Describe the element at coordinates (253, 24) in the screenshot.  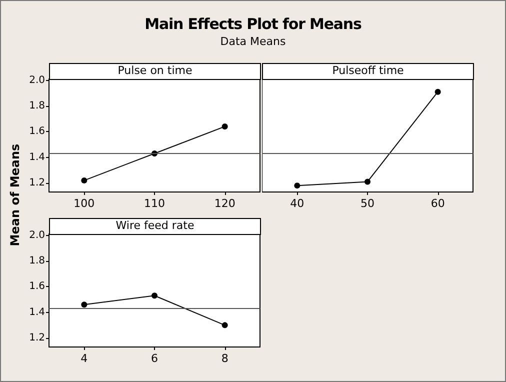
I see `text: Main Effects Plot for Means` at that location.